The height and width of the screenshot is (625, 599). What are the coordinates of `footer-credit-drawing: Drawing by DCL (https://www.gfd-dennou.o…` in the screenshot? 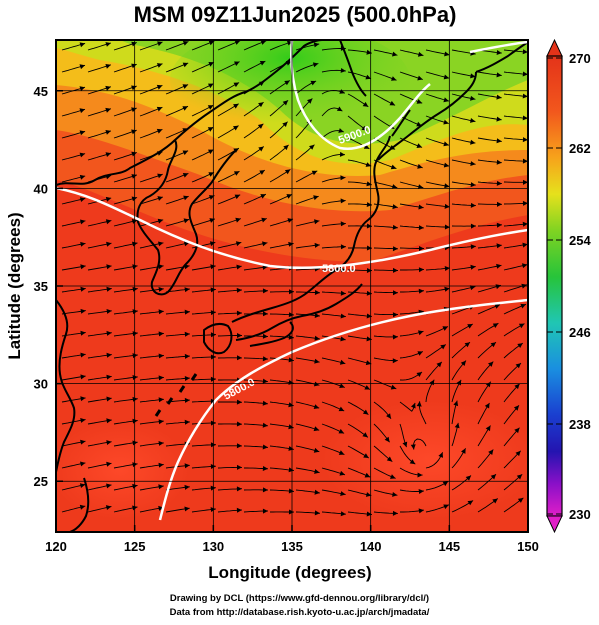 It's located at (299, 598).